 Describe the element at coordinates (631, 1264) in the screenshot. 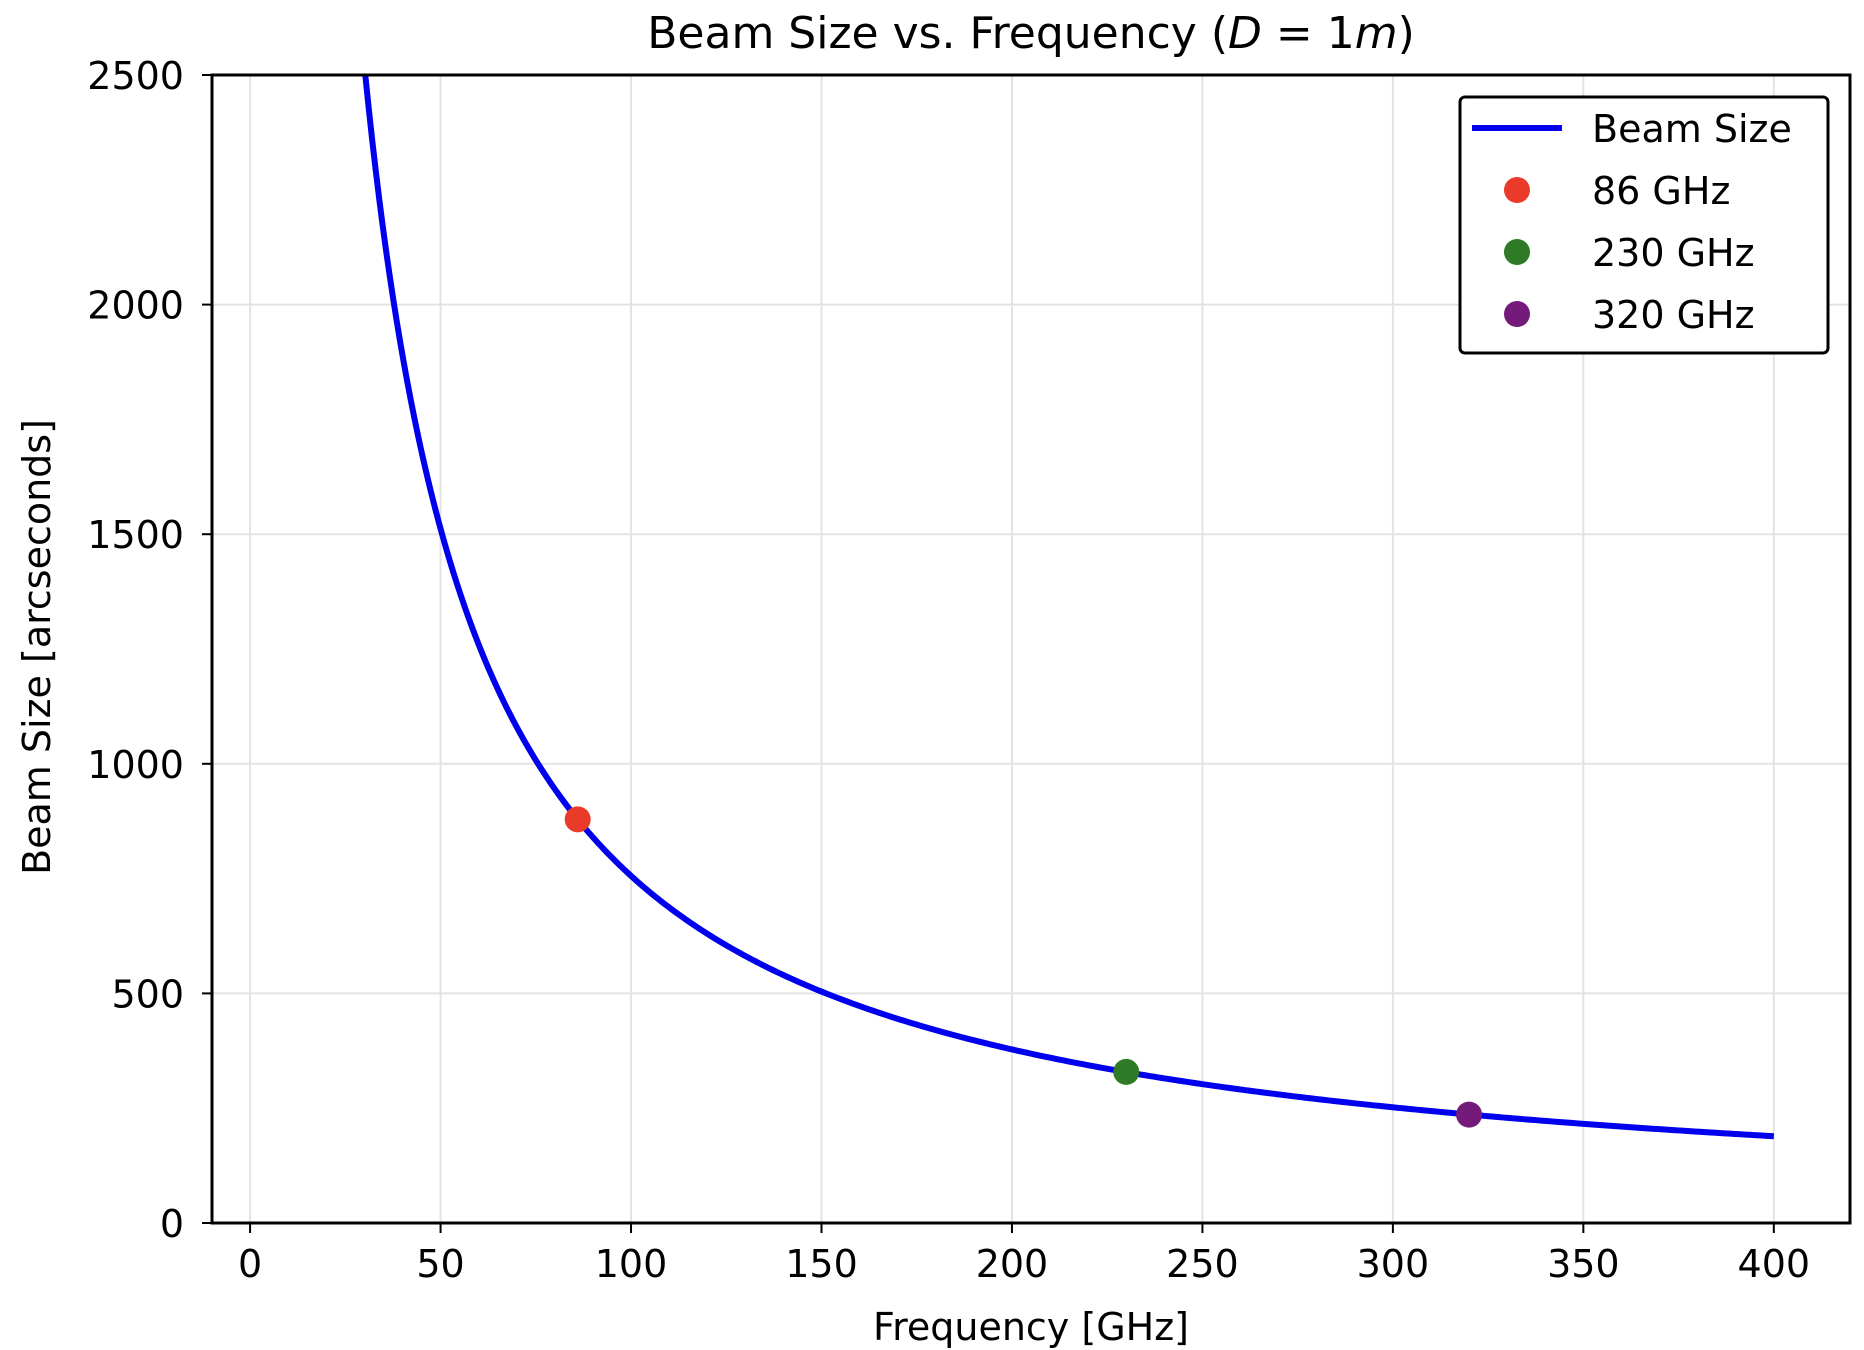

I see `x-tick-label: 100` at that location.